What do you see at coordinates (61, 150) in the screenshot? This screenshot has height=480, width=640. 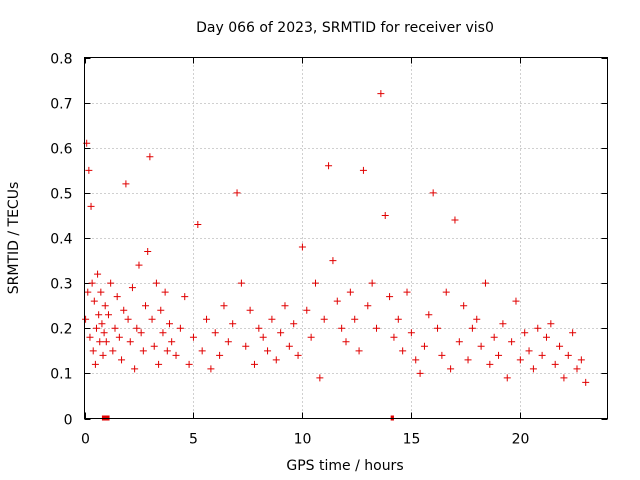 I see `y-tick-label: 0.6` at bounding box center [61, 150].